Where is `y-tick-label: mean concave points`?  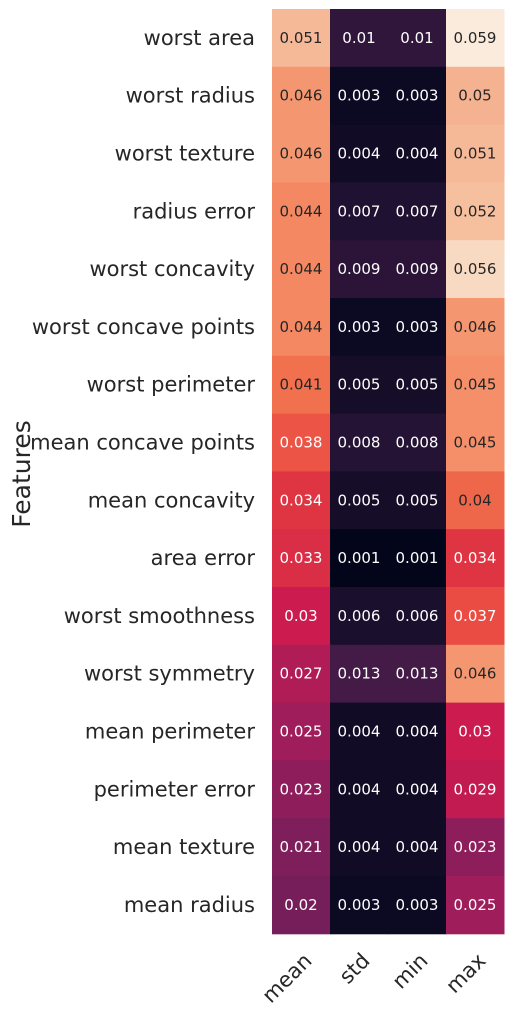
y-tick-label: mean concave points is located at coordinates (142, 443).